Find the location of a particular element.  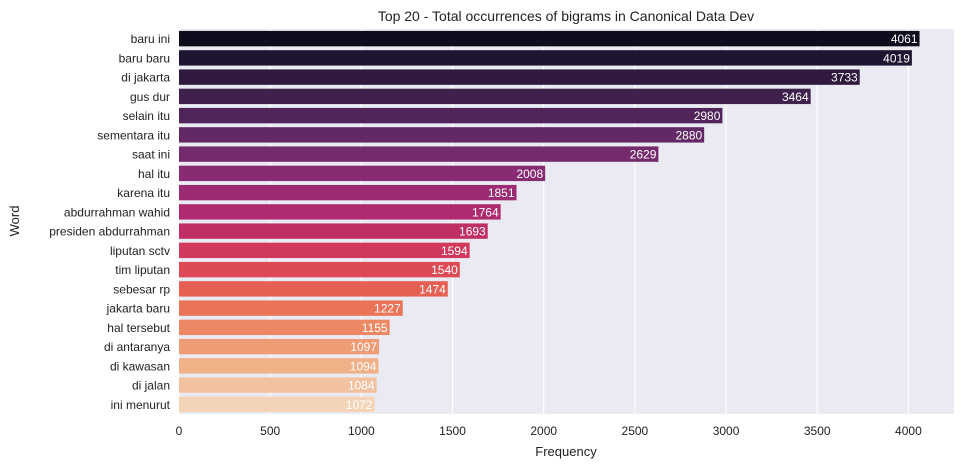

bar-value-label: 1594 is located at coordinates (454, 251).